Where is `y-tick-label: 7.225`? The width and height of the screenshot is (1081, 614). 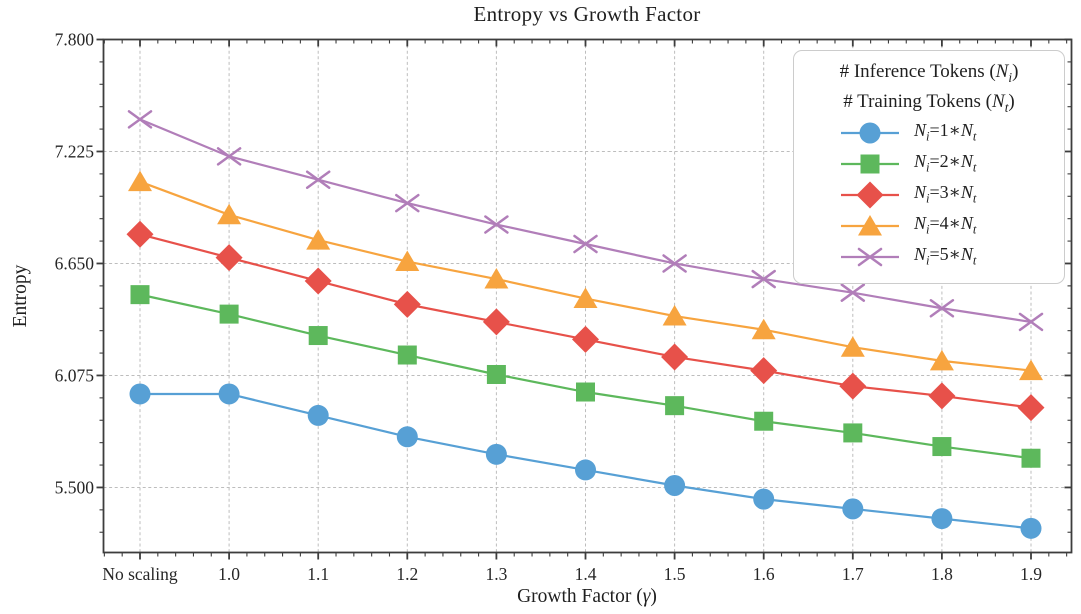
y-tick-label: 7.225 is located at coordinates (75, 151).